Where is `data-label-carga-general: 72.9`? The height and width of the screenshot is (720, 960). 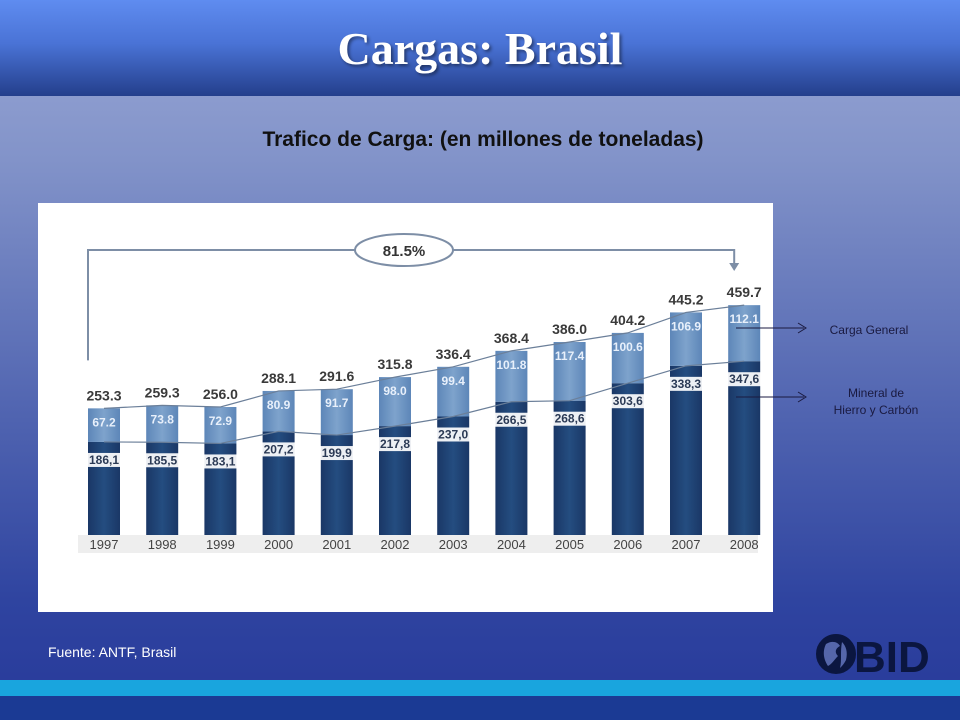
data-label-carga-general: 72.9 is located at coordinates (221, 421).